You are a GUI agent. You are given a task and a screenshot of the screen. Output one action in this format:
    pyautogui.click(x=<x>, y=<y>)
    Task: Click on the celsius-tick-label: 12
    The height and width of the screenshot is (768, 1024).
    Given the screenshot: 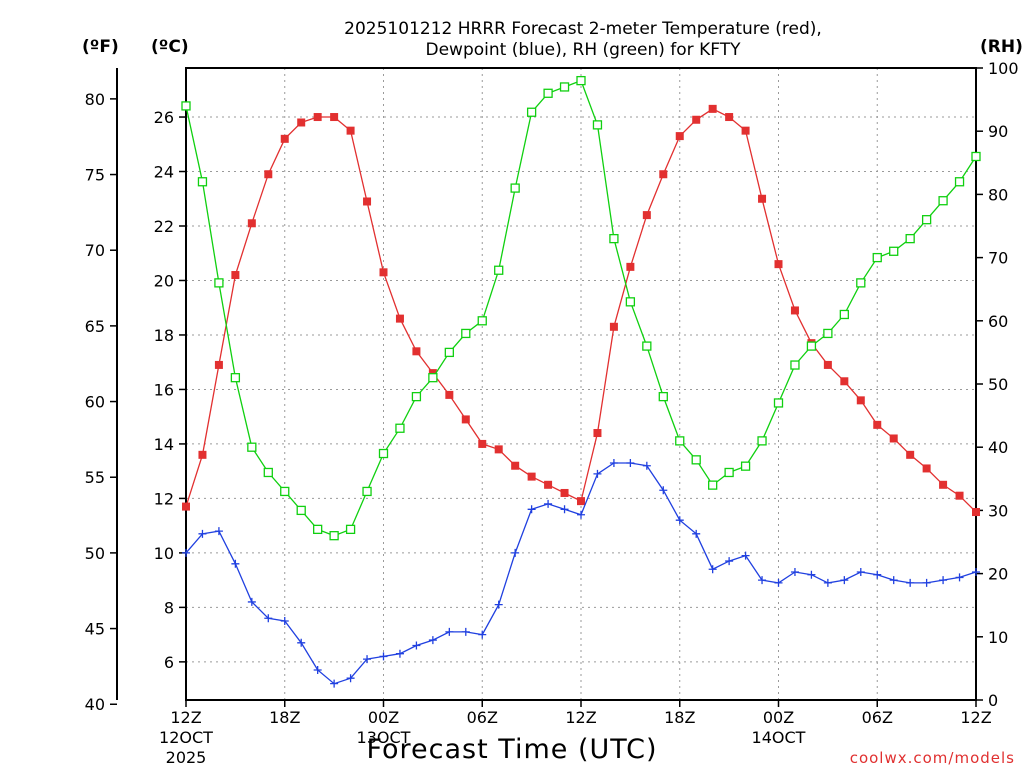 What is the action you would take?
    pyautogui.click(x=164, y=498)
    